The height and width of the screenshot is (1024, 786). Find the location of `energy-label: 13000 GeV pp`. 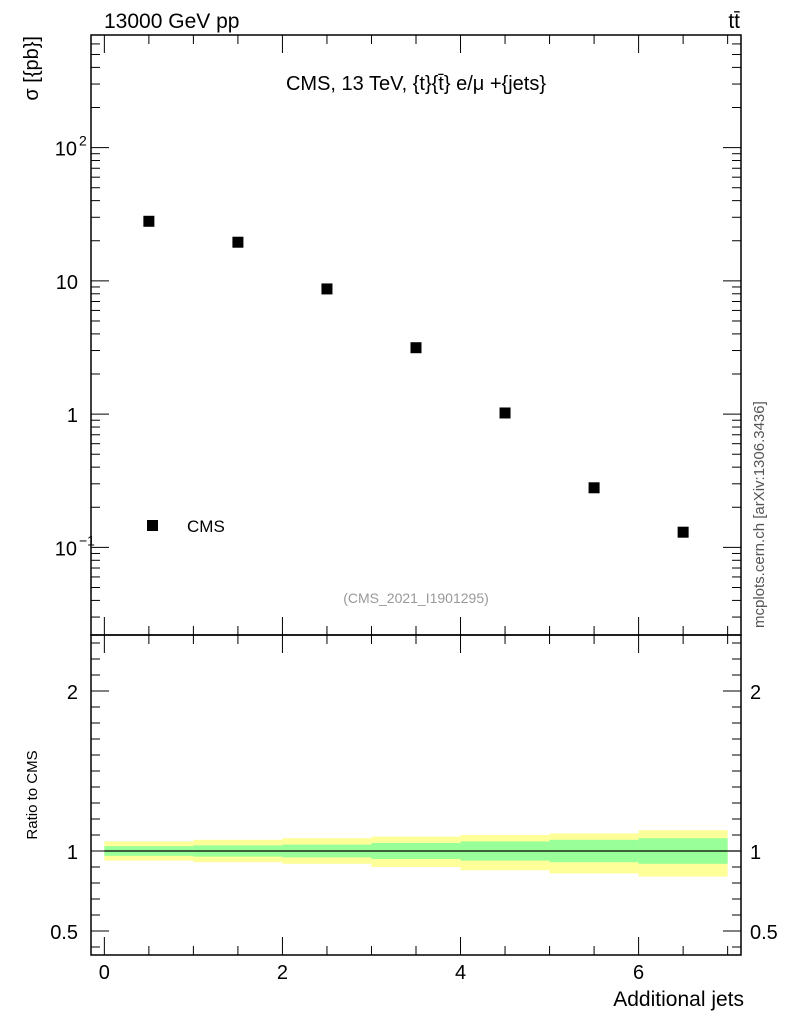

energy-label: 13000 GeV pp is located at coordinates (171, 21).